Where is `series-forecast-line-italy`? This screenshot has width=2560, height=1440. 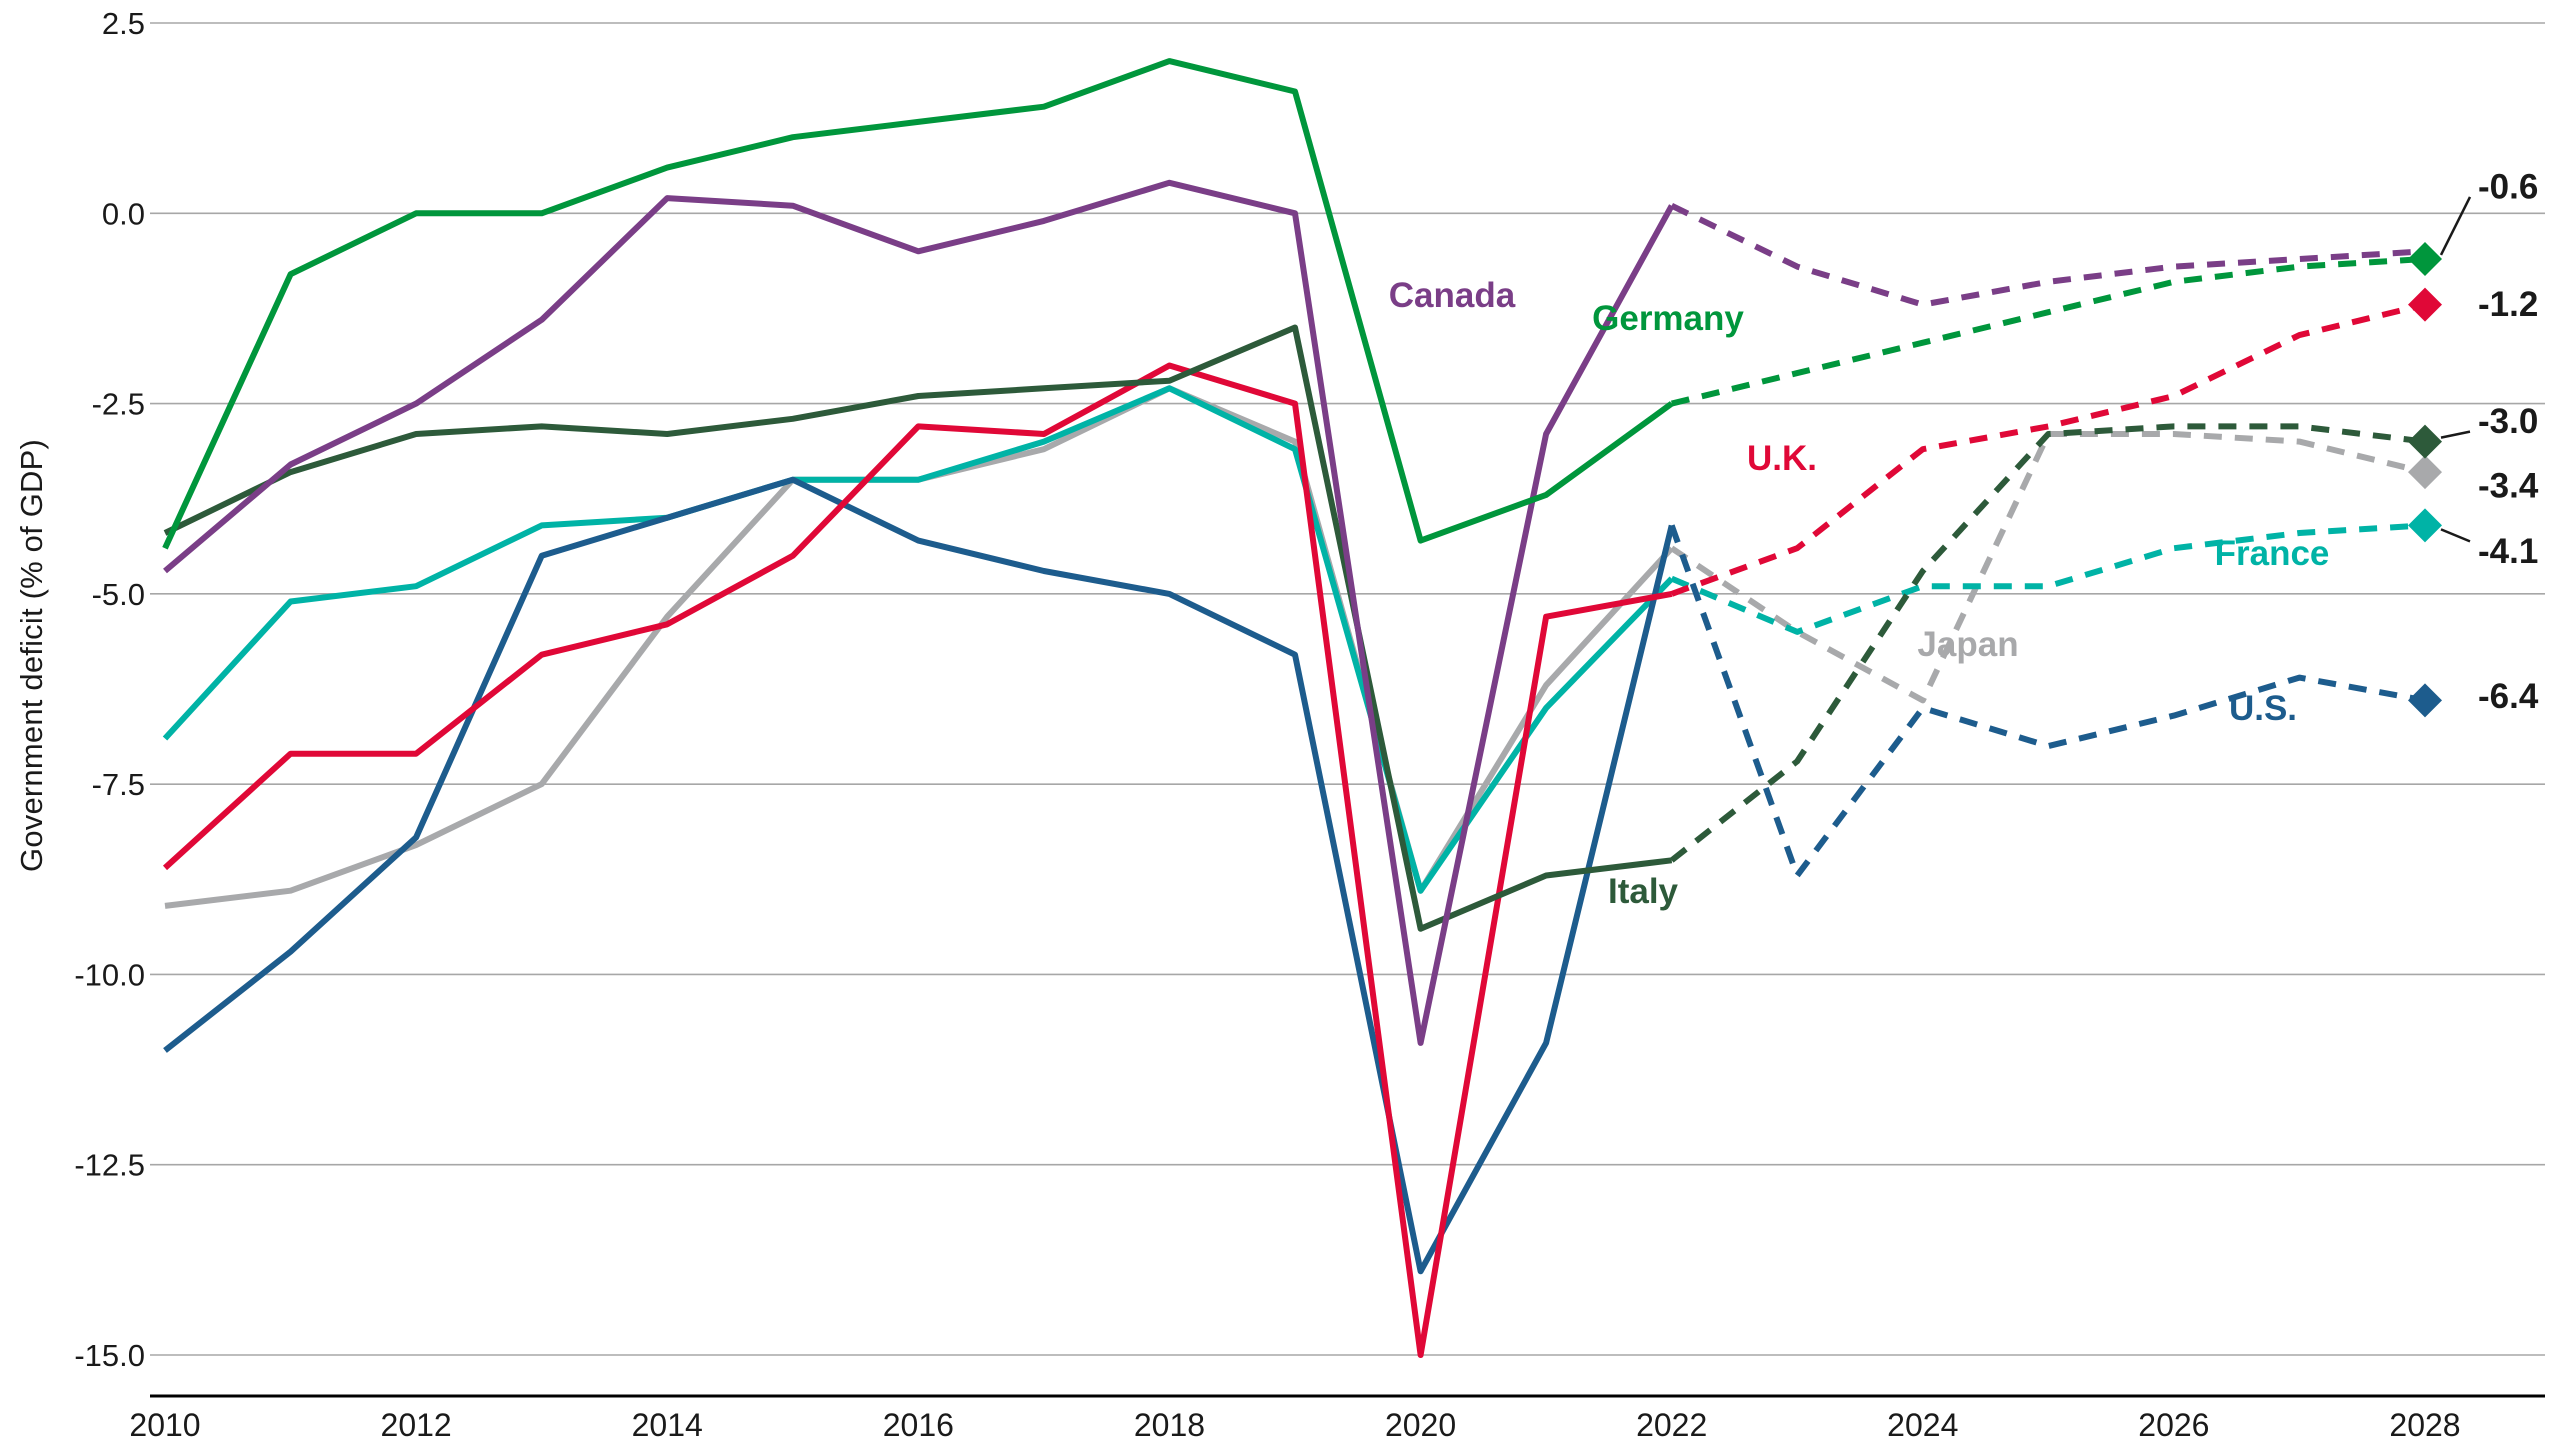 series-forecast-line-italy is located at coordinates (2047, 643).